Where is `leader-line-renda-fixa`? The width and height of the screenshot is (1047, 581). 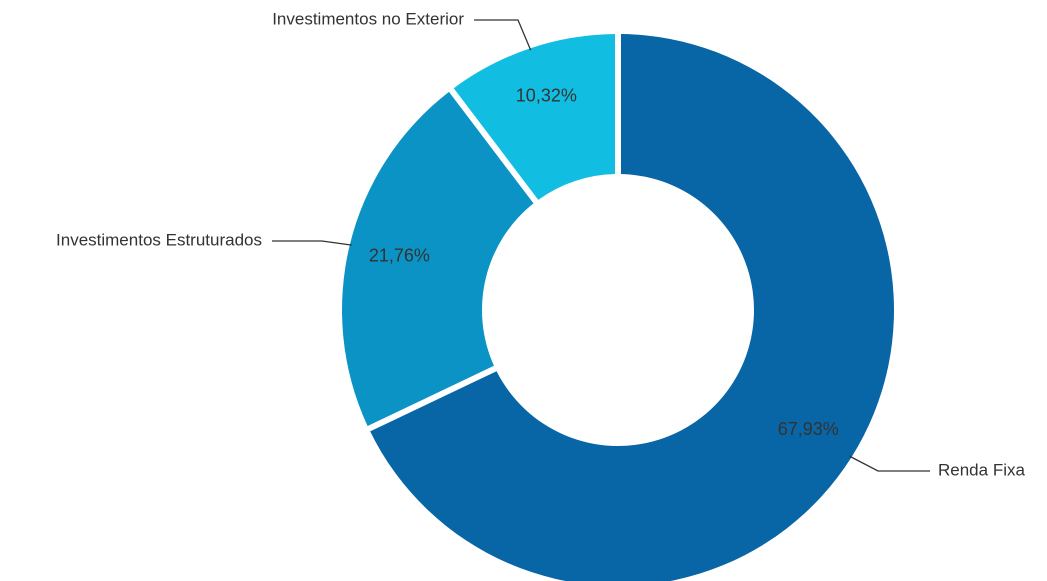
leader-line-renda-fixa is located at coordinates (889, 463).